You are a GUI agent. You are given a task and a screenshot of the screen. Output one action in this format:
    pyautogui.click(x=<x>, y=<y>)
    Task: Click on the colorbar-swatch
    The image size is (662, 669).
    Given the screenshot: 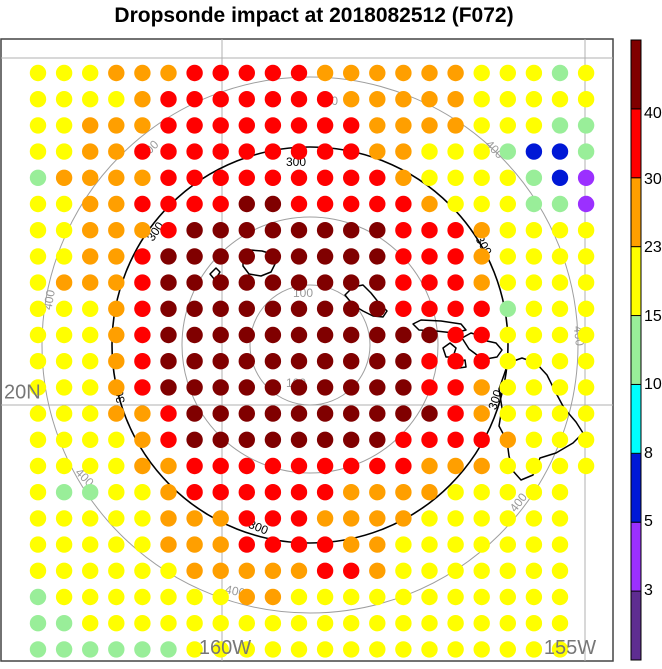 What is the action you would take?
    pyautogui.click(x=636, y=350)
    